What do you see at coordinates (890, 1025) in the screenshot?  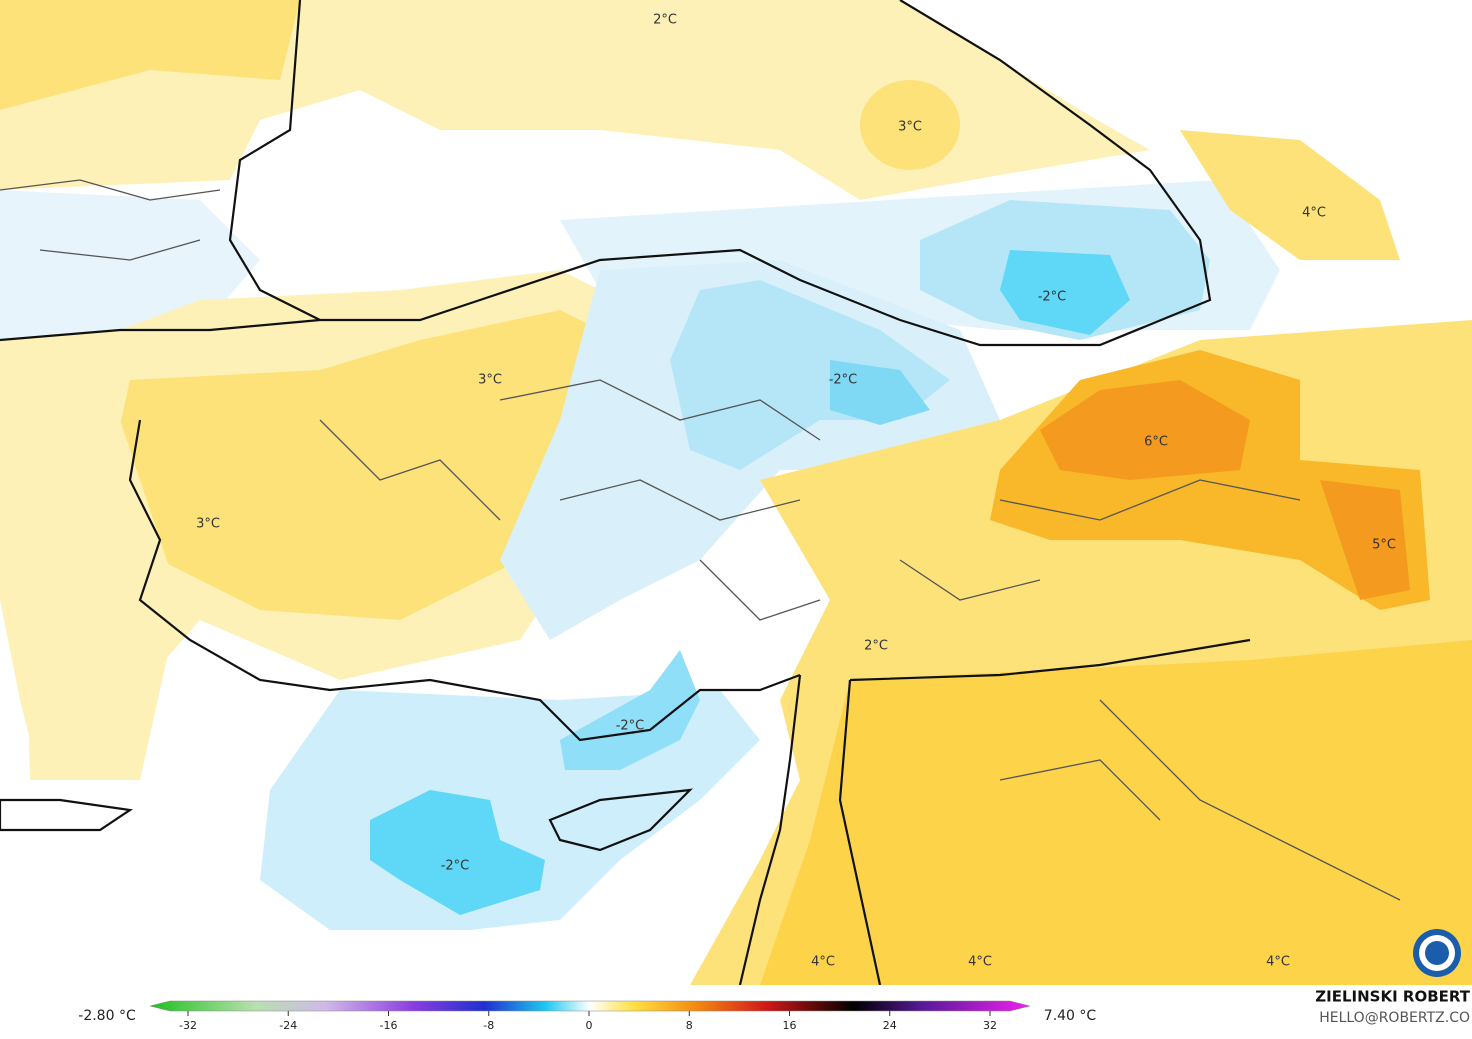 I see `colorbar-tick-label: 24` at bounding box center [890, 1025].